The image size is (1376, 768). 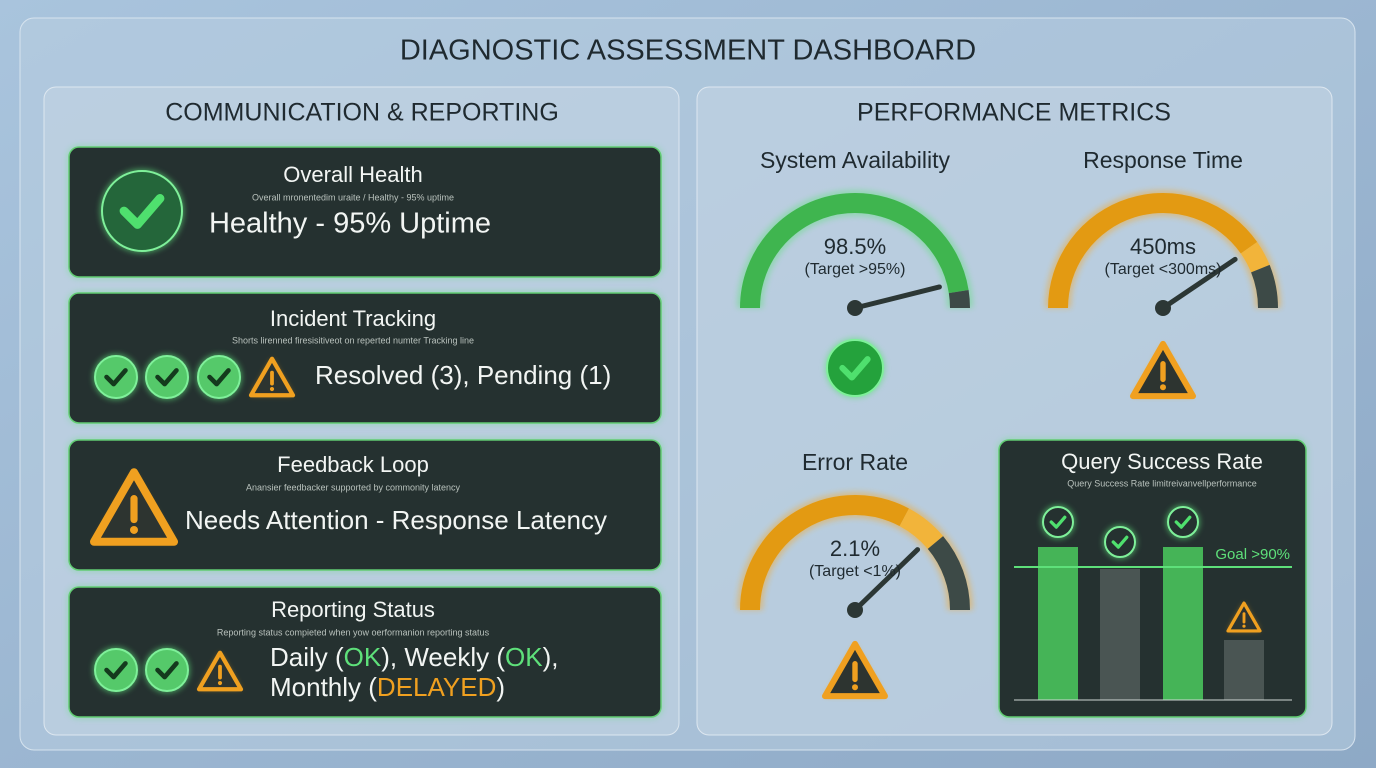 I want to click on status-part: ), so click(x=500, y=687).